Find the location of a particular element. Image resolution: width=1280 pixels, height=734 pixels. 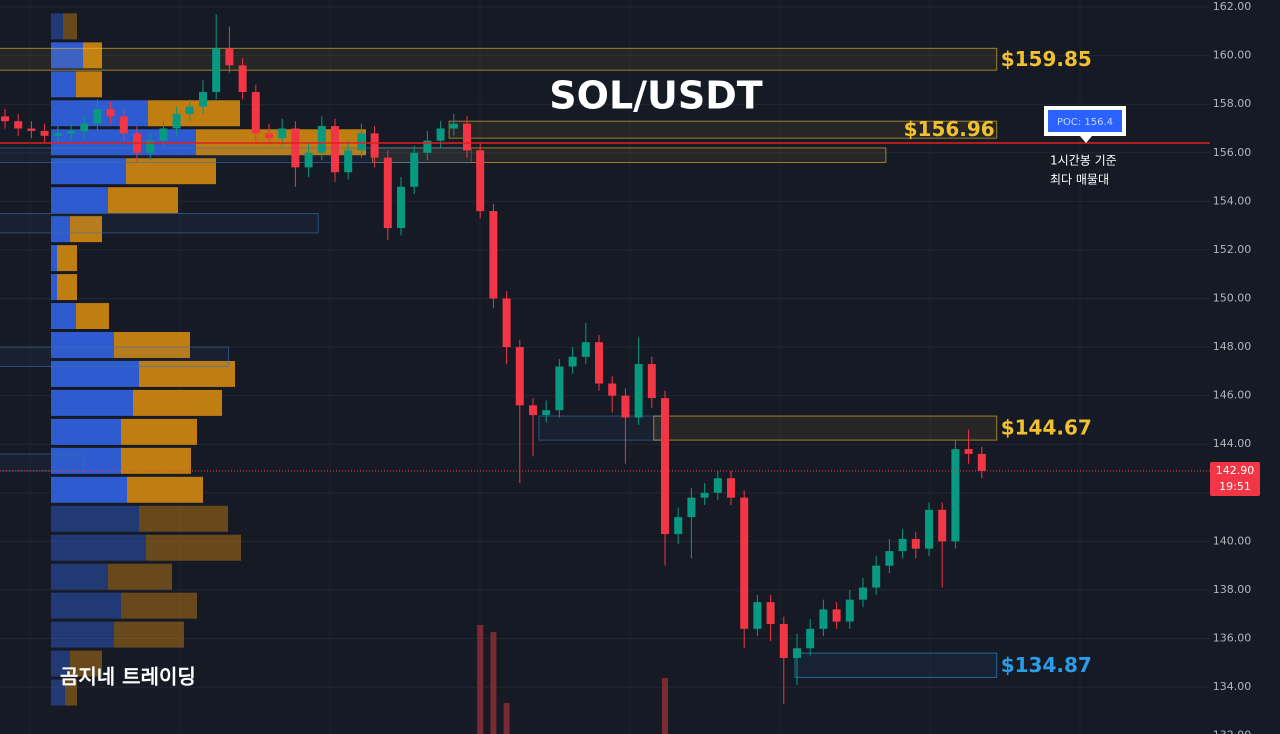

y-tick-label: 154.00 is located at coordinates (1232, 200).